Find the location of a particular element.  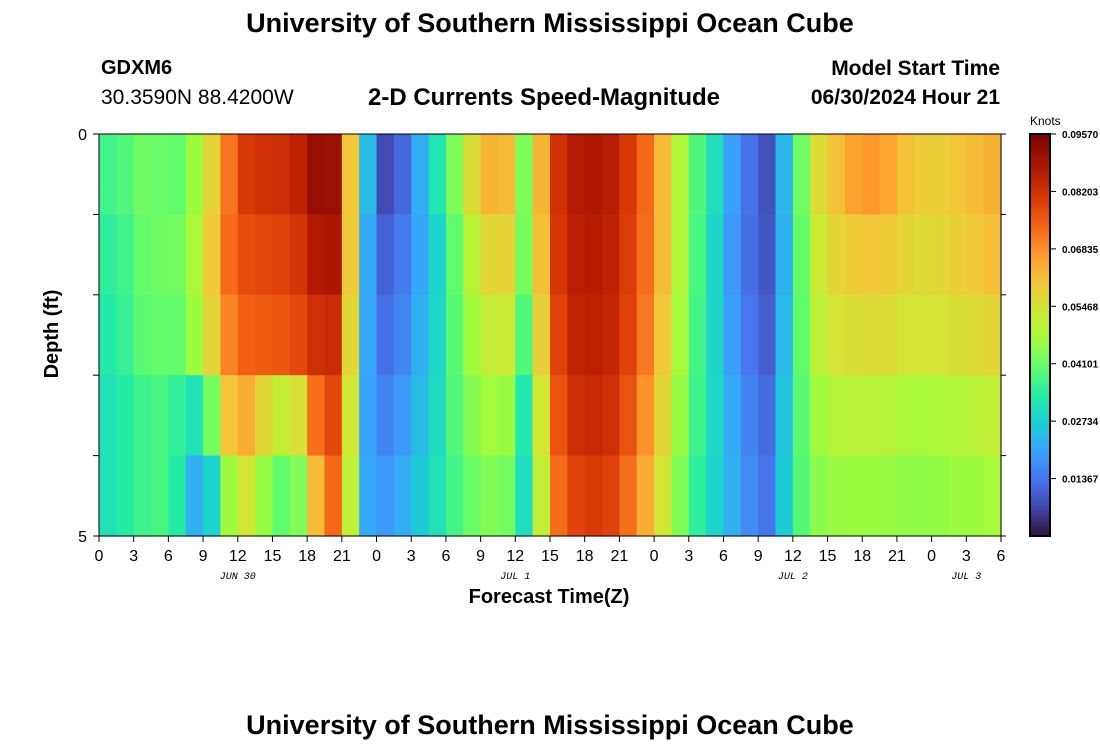

colorbar-tick-label: 0.04101 is located at coordinates (1080, 365).